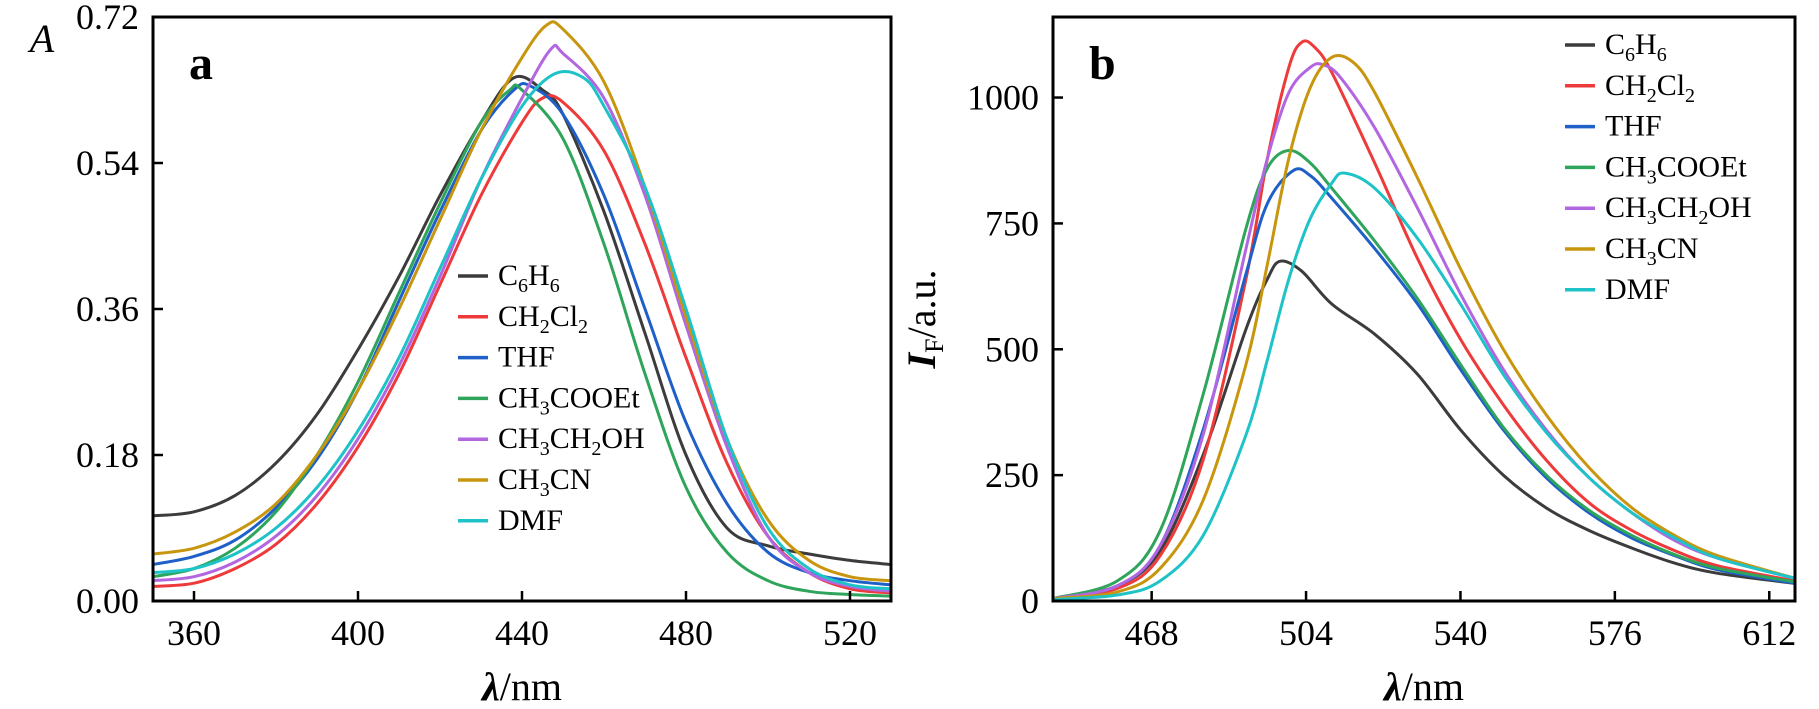 The image size is (1819, 709). Describe the element at coordinates (107, 163) in the screenshot. I see `y-tick-label: 0.54` at that location.